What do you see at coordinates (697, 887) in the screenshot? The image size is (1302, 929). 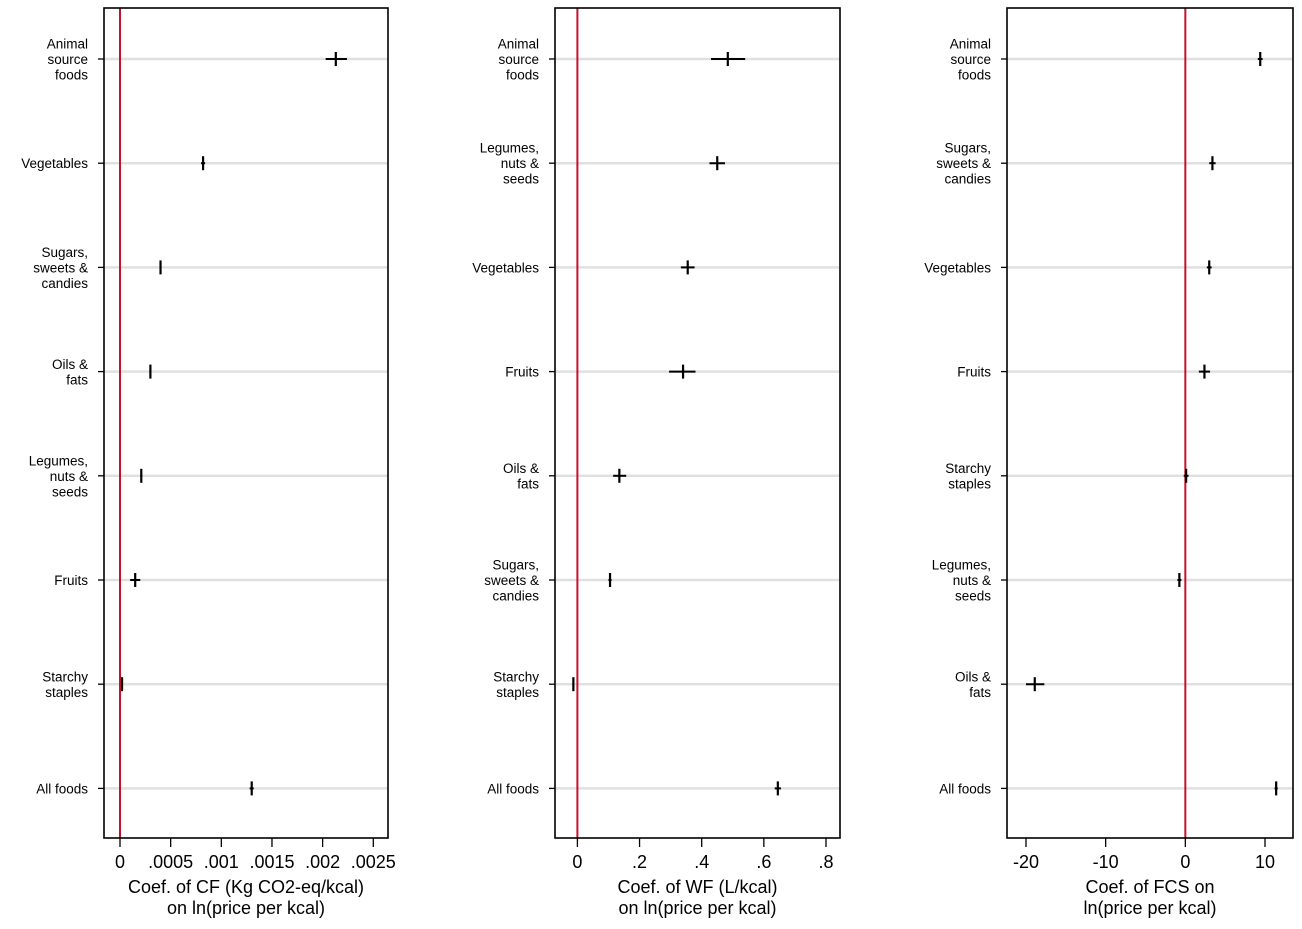 I see `x-axis-label: Coef. of WF (L/kcal)` at bounding box center [697, 887].